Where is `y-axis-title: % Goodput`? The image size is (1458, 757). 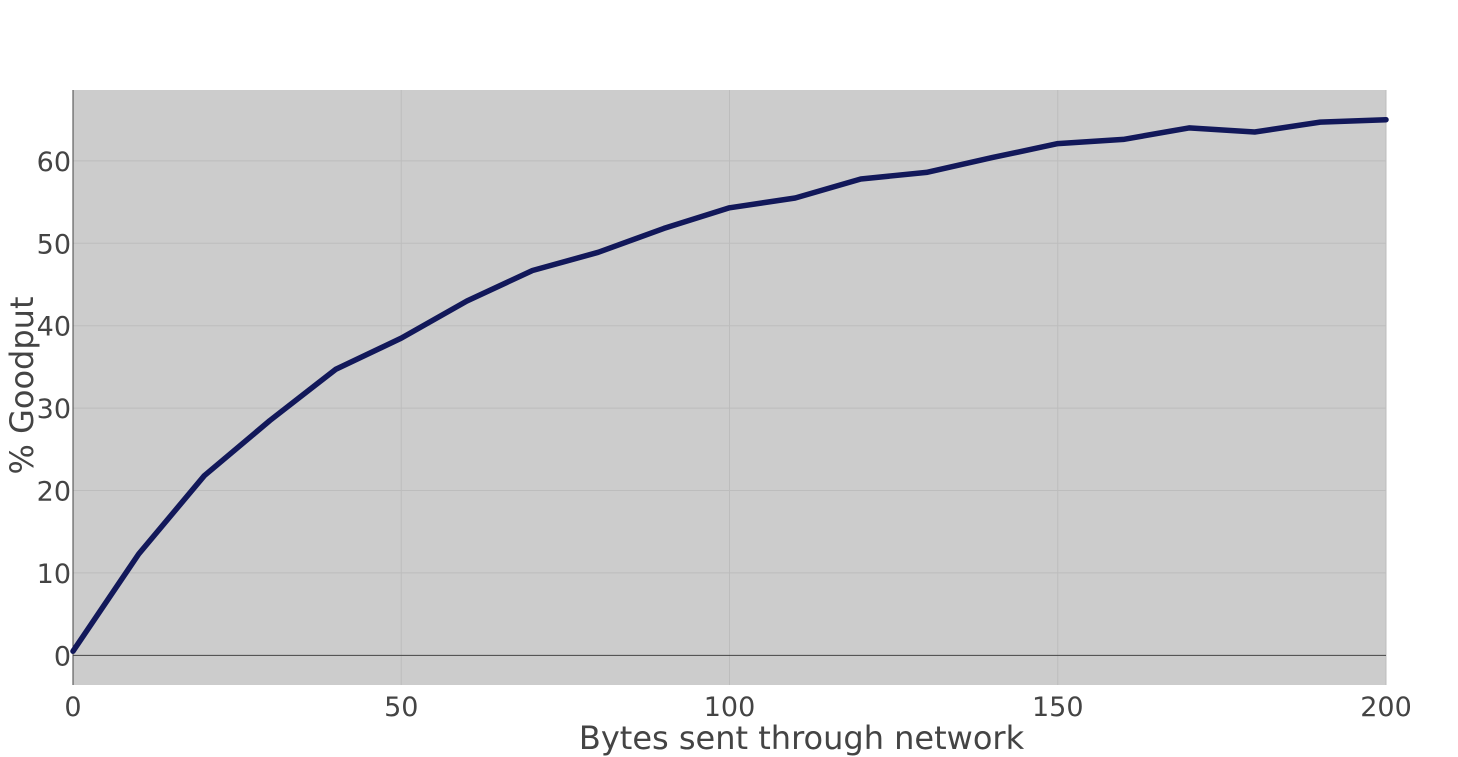 y-axis-title: % Goodput is located at coordinates (22, 386).